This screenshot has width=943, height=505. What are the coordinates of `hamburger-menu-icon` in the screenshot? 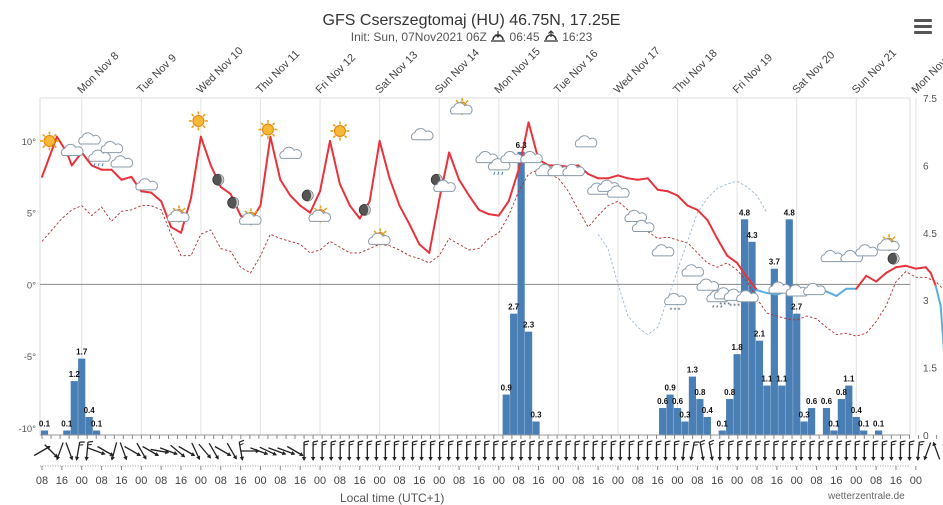 It's located at (923, 26).